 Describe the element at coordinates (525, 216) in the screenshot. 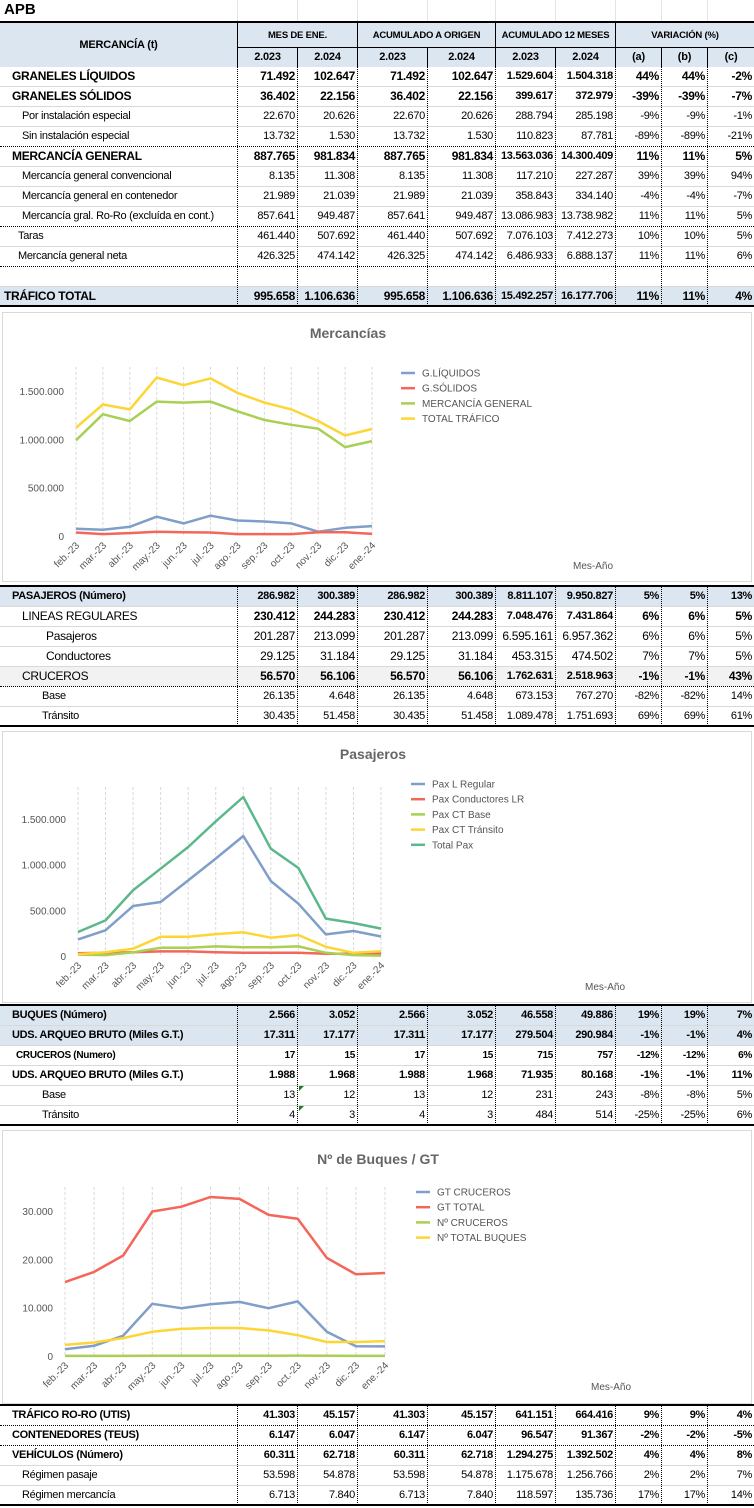

I see `cell-value: 13.086.983` at that location.